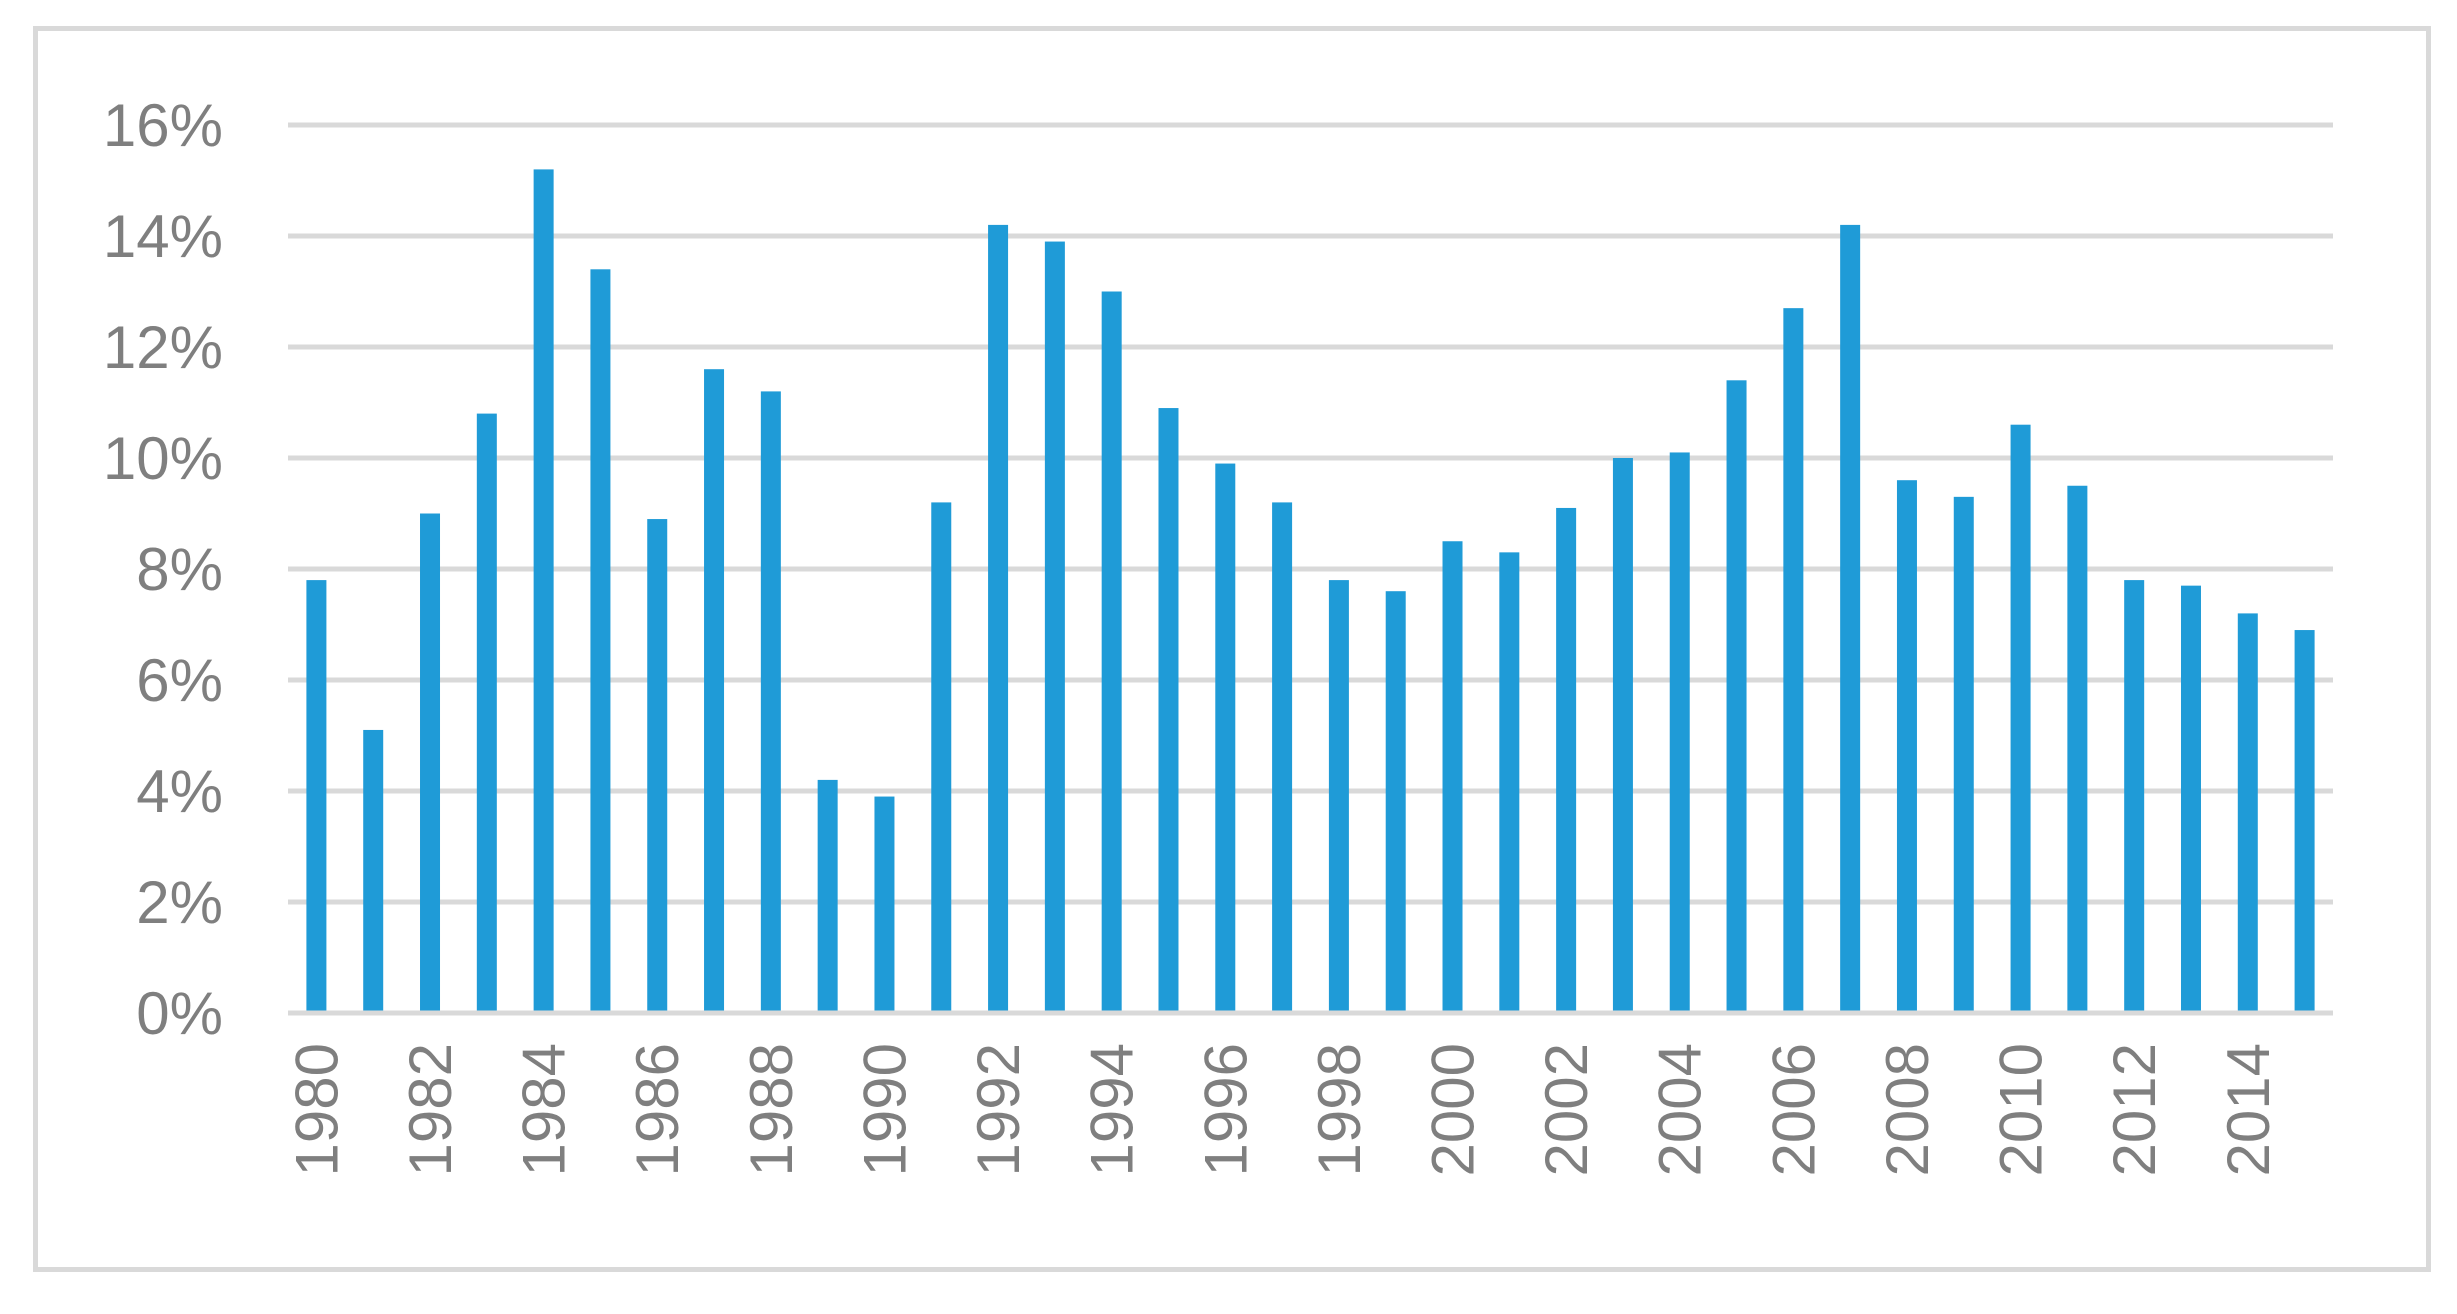 This screenshot has width=2457, height=1314. Describe the element at coordinates (1453, 1109) in the screenshot. I see `x-tick-label: 2000` at that location.